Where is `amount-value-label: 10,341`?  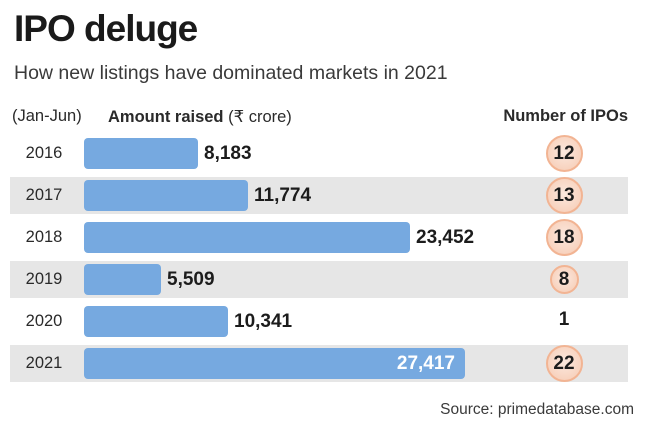
amount-value-label: 10,341 is located at coordinates (263, 321).